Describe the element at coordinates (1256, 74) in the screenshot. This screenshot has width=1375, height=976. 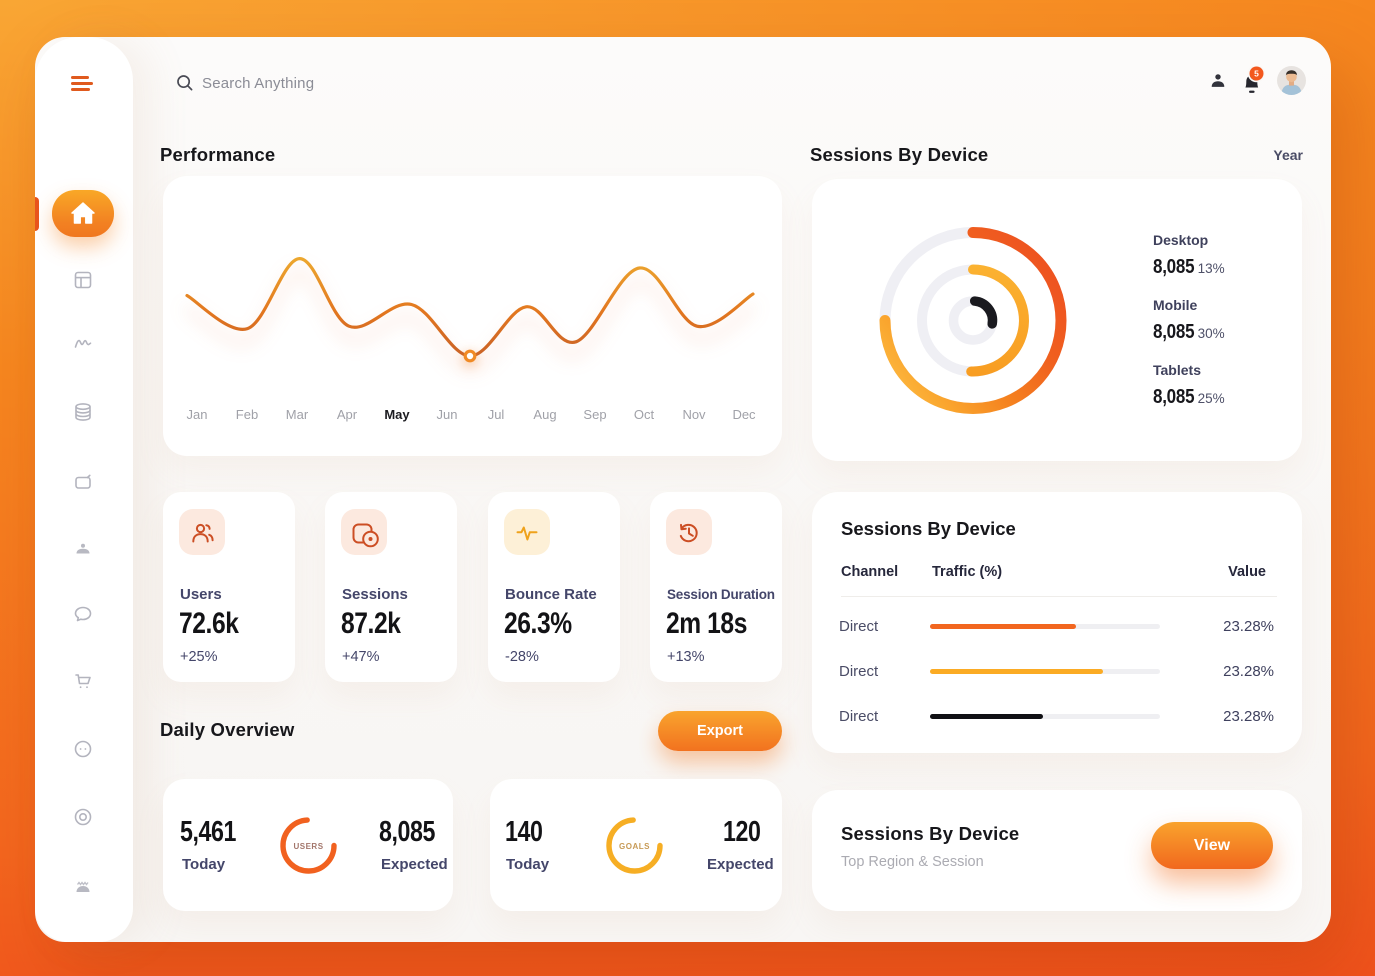
I see `svg-text: 5` at that location.